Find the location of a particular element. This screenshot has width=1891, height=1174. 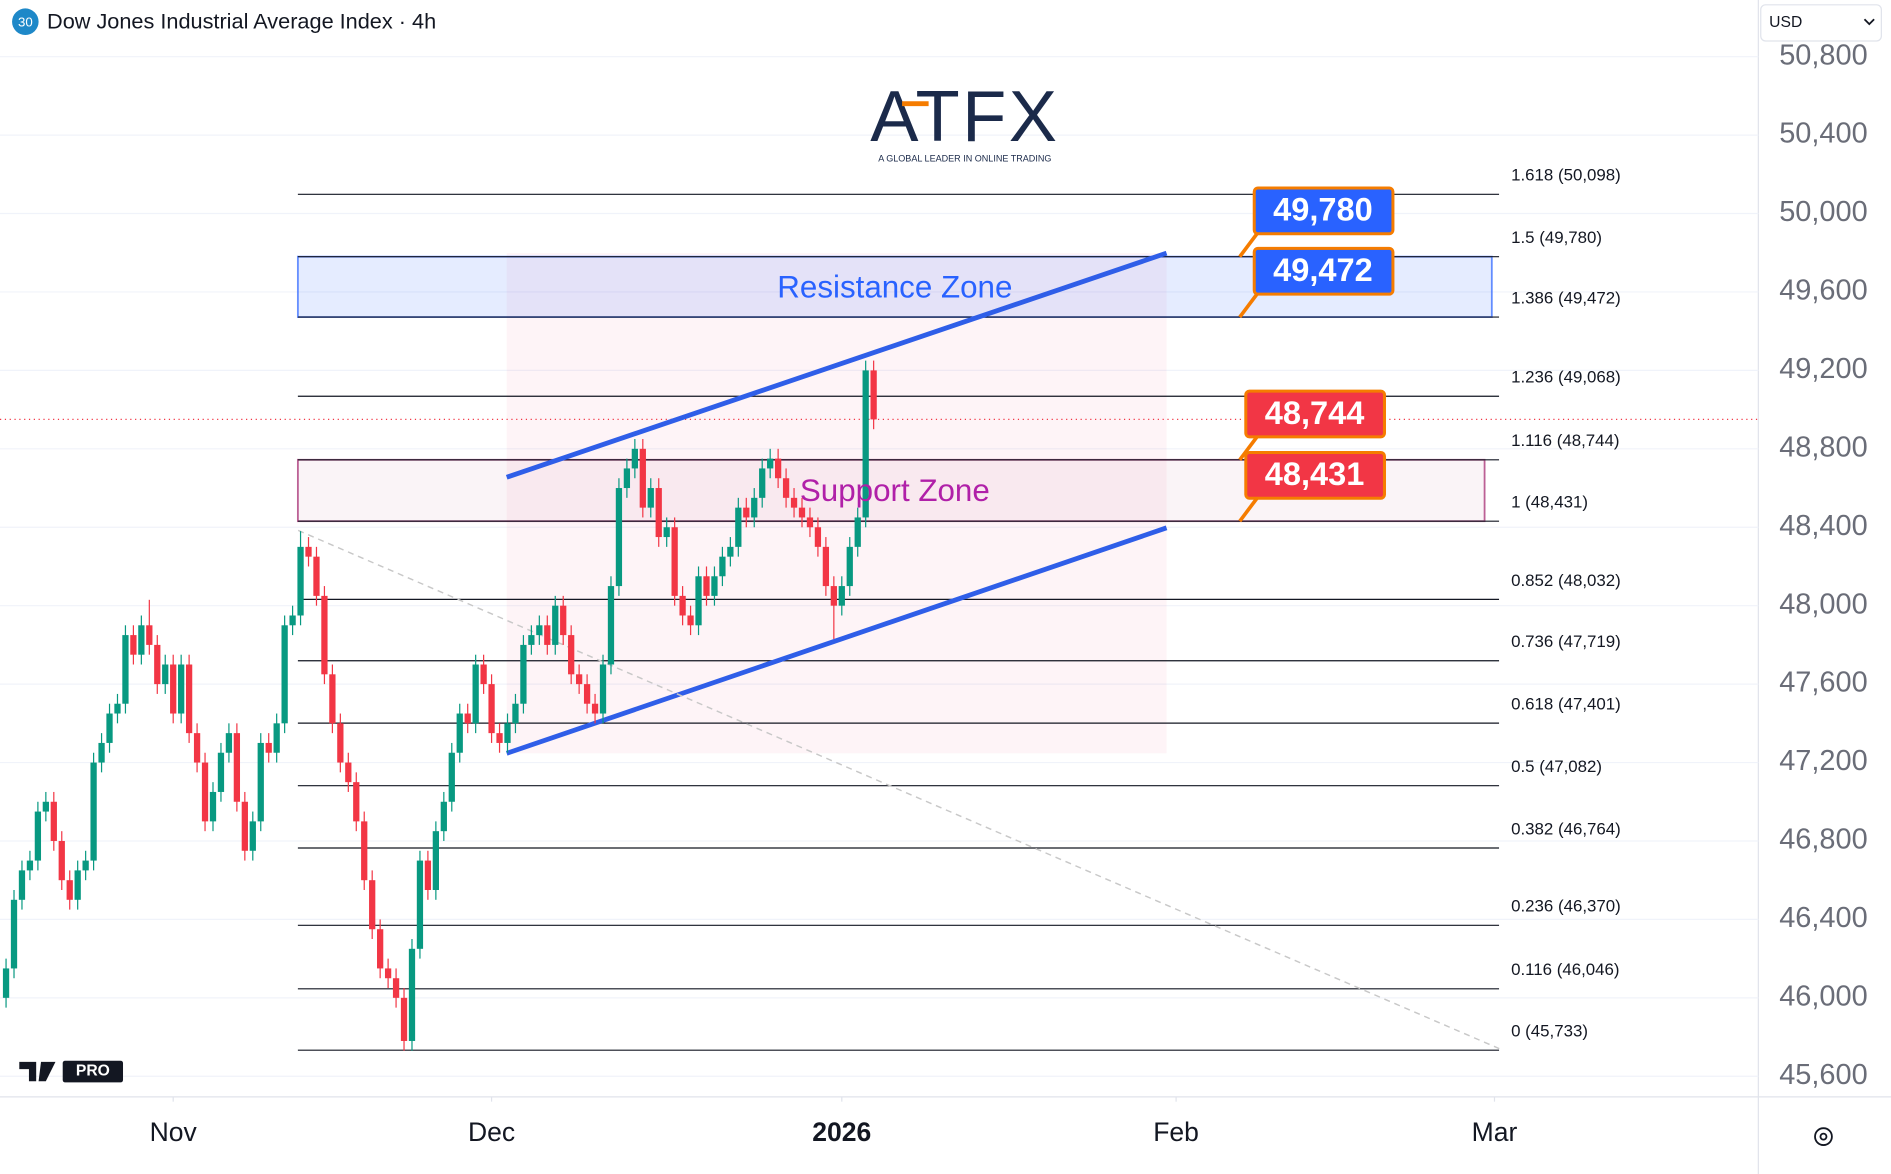

y-tick-label: 47,600 is located at coordinates (1823, 683).